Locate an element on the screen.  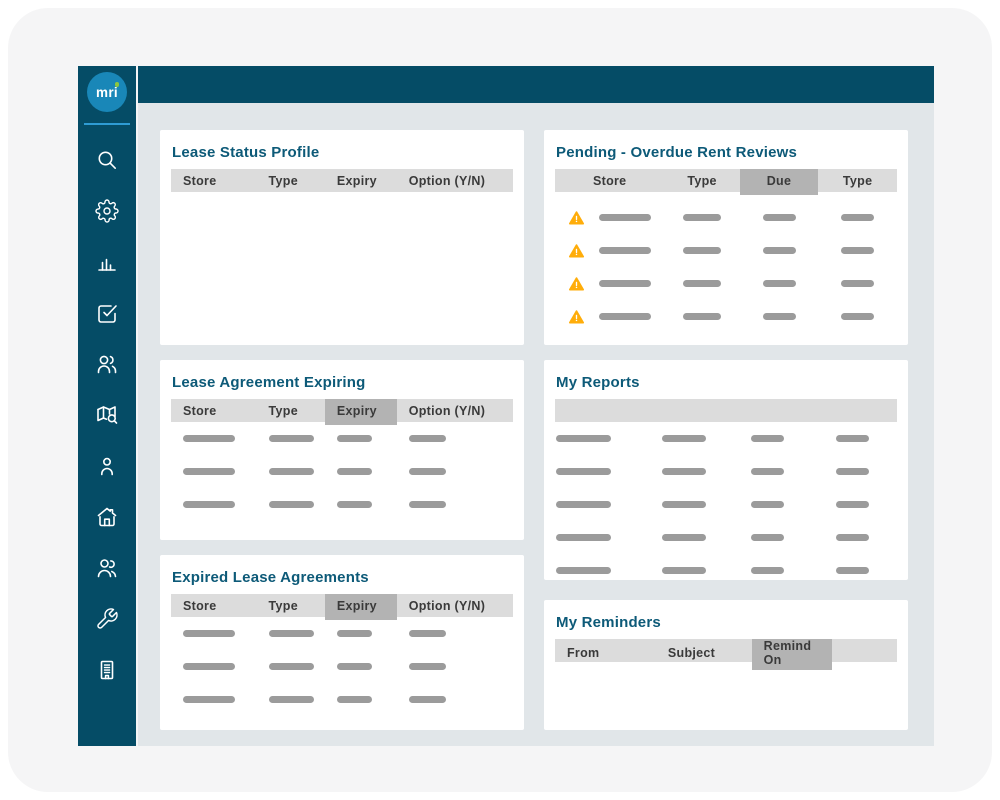
card-title: Pending - Overdue Rent Reviews is located at coordinates (677, 152).